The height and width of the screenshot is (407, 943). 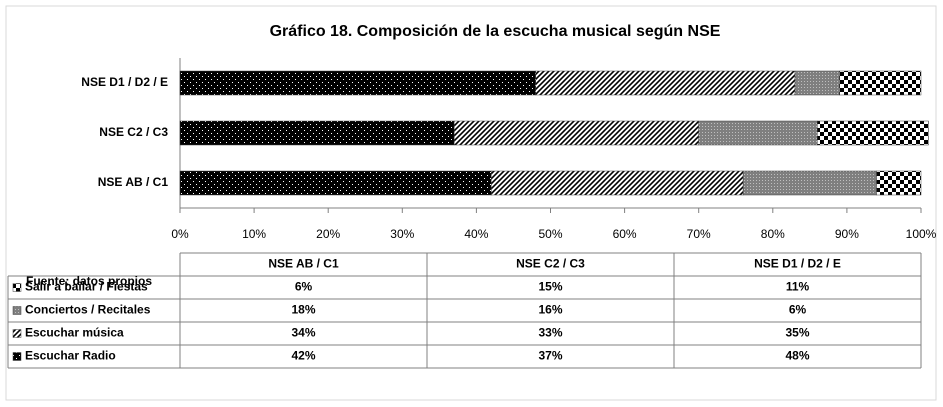 I want to click on x-tick-label: 40%, so click(x=476, y=234).